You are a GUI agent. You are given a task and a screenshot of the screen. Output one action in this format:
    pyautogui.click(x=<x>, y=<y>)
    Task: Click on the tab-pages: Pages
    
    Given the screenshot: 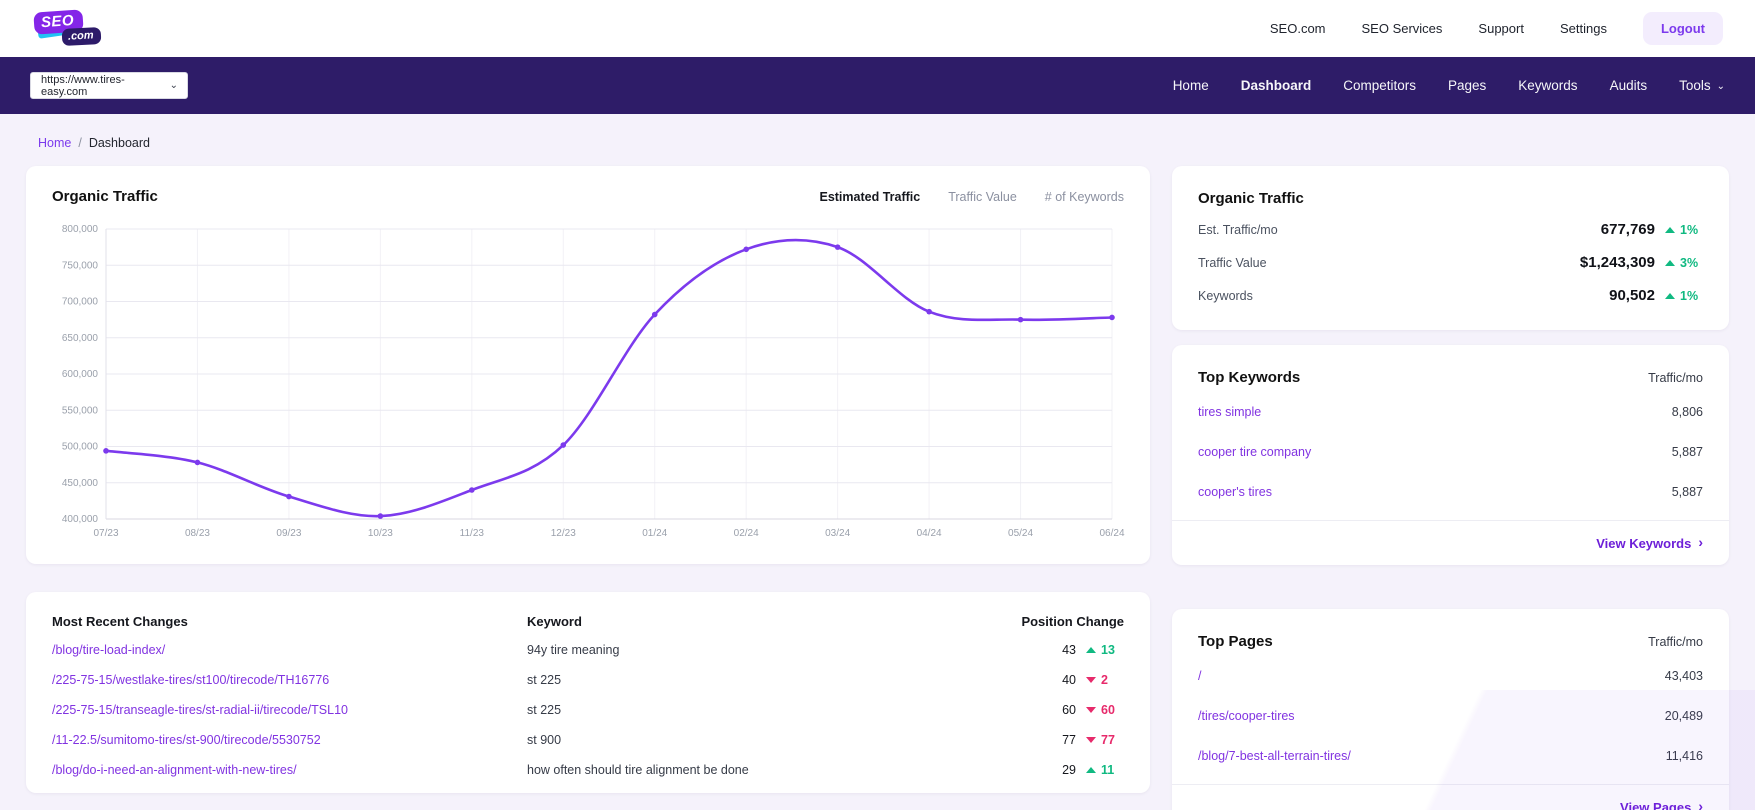 What is the action you would take?
    pyautogui.click(x=1467, y=85)
    